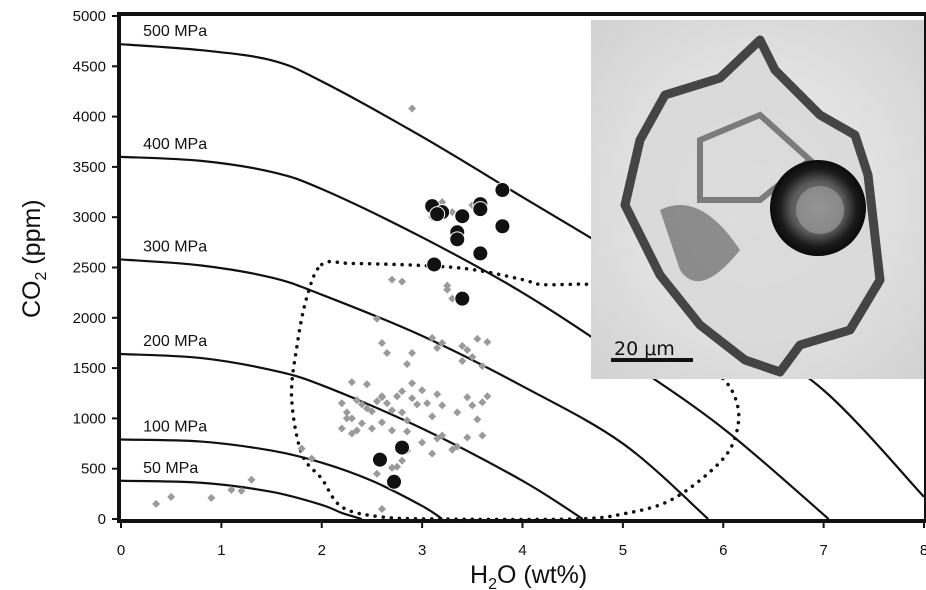 The image size is (926, 590). What do you see at coordinates (175, 246) in the screenshot?
I see `isobar-label-300-mpa: 300 MPa` at bounding box center [175, 246].